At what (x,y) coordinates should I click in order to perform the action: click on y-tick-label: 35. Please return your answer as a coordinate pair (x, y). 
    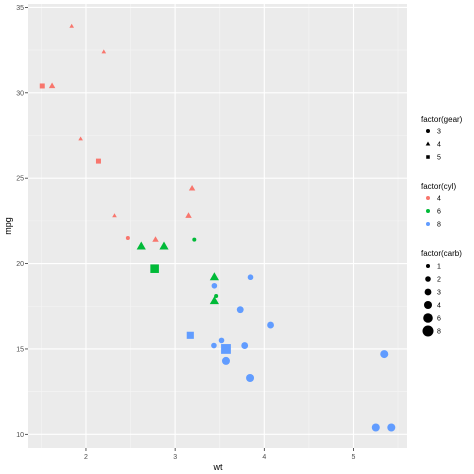
    Looking at the image, I should click on (20, 8).